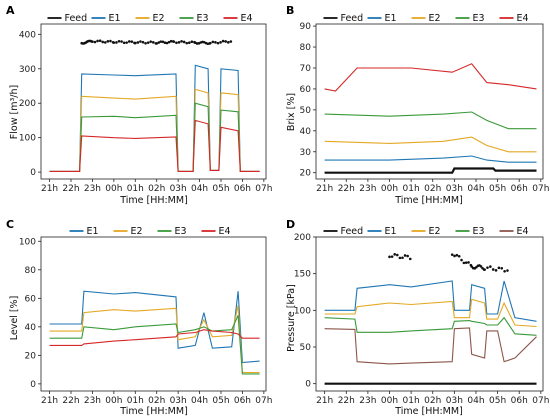 The height and width of the screenshot is (419, 550). I want to click on series-line-e1, so click(430, 301).